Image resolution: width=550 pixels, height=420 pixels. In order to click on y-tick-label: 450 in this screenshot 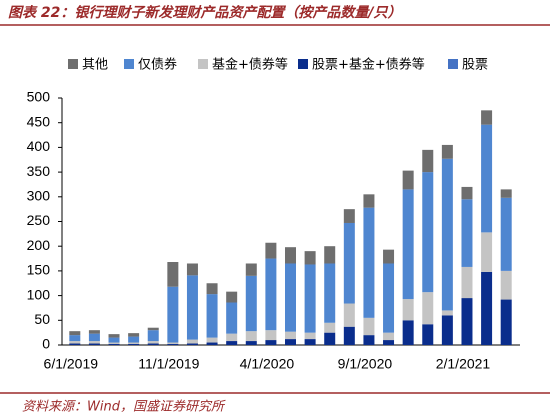, I will do `click(39, 121)`.